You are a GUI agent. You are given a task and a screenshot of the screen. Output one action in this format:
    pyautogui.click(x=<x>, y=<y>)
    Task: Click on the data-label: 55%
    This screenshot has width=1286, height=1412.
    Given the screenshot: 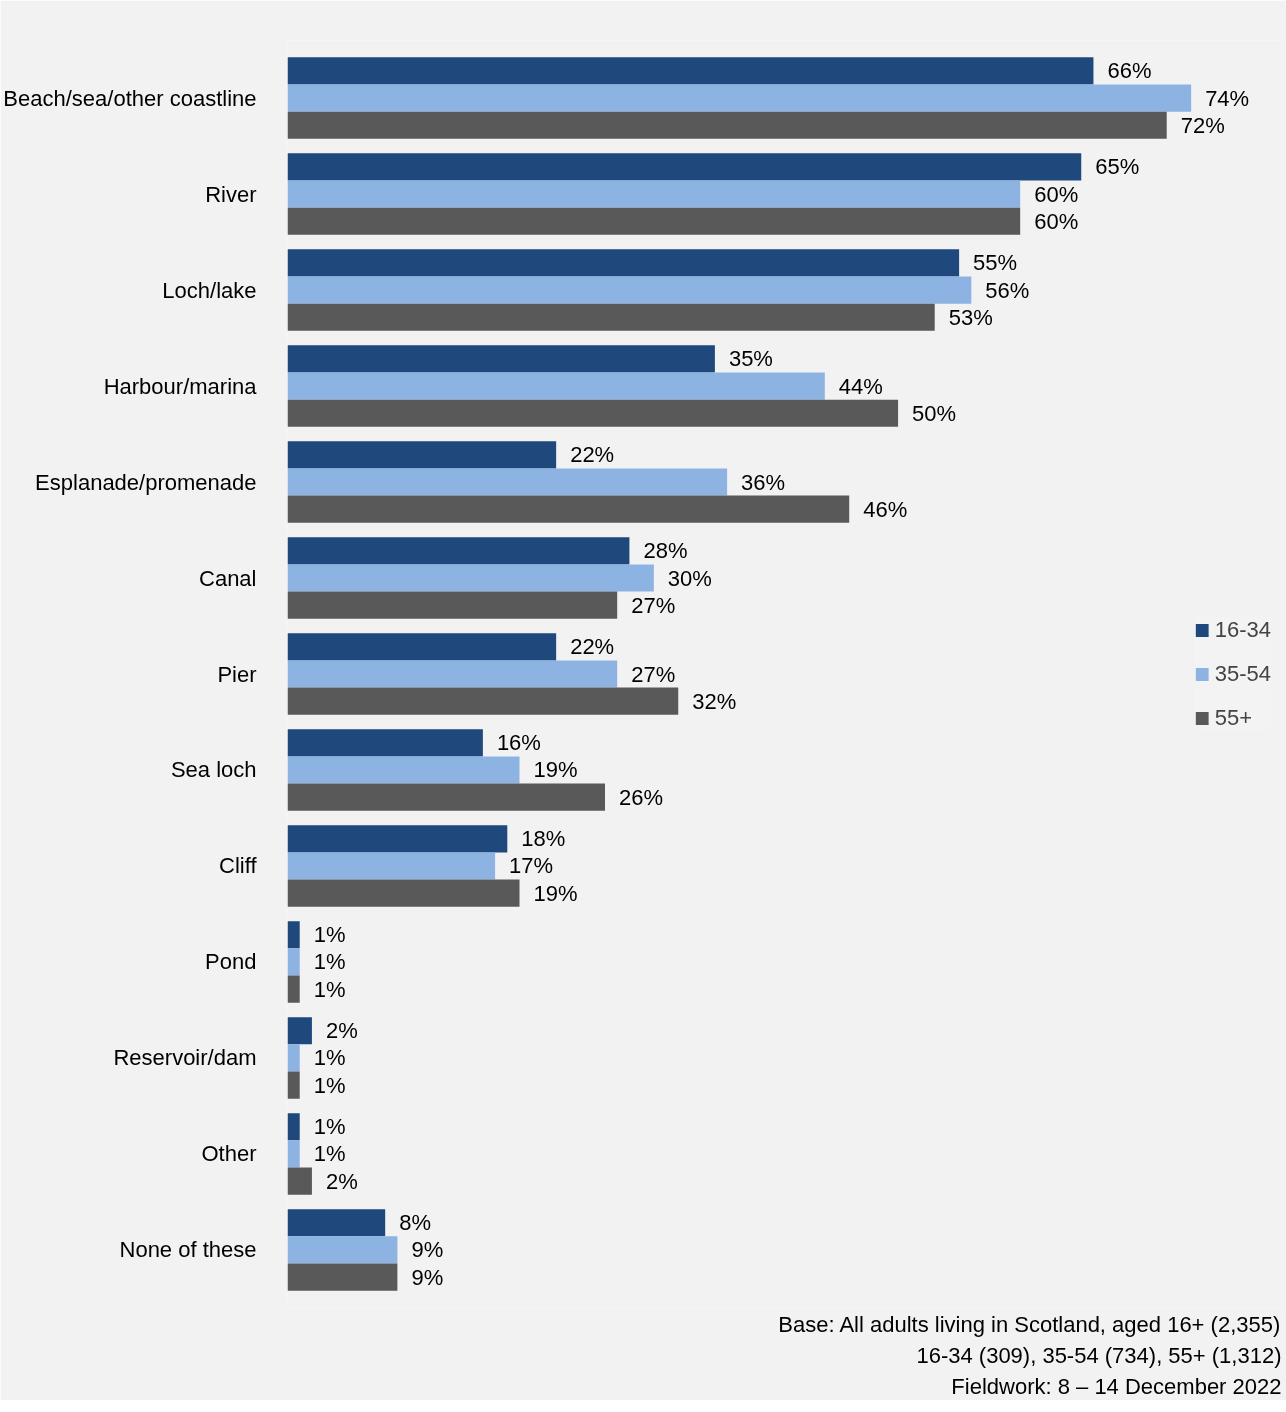 What is the action you would take?
    pyautogui.click(x=995, y=263)
    